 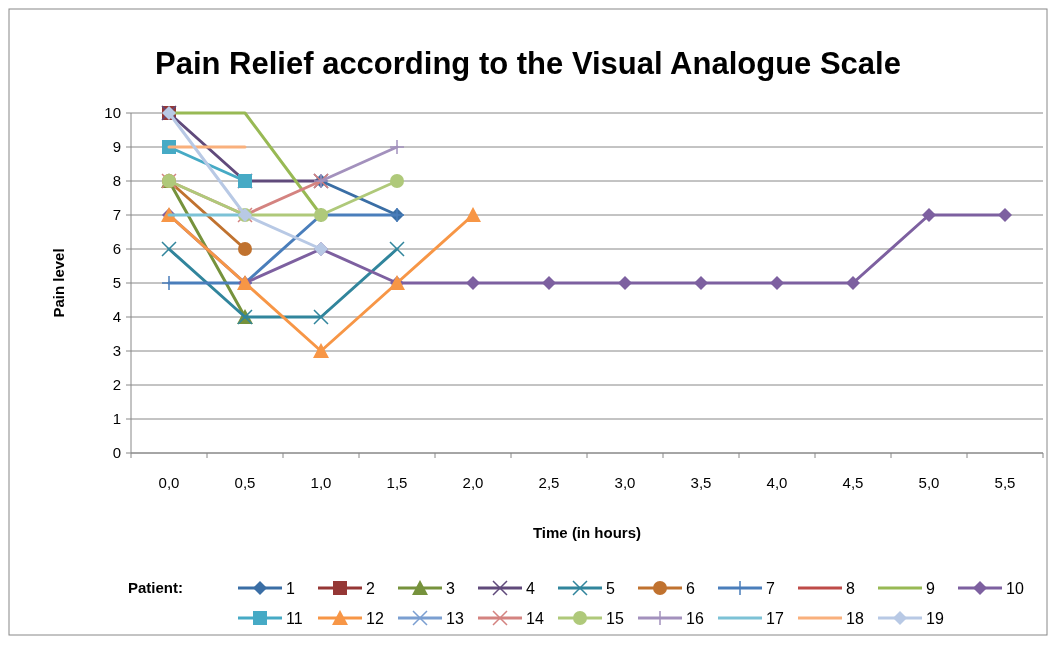 What do you see at coordinates (116, 452) in the screenshot?
I see `y-tick-label: 0` at bounding box center [116, 452].